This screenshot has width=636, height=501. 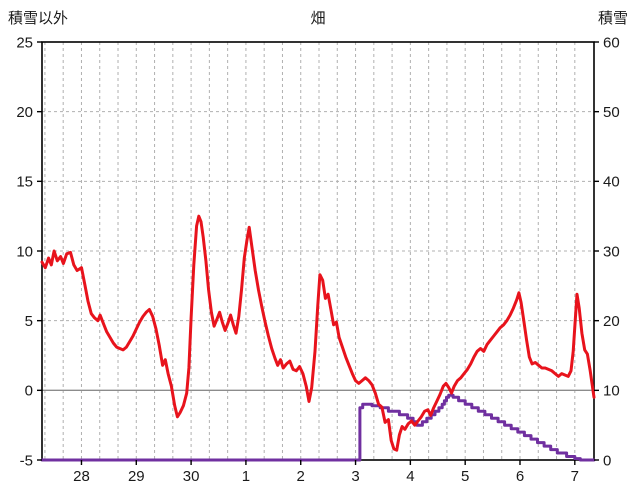 I want to click on x-axis-tick-label: 2, so click(x=301, y=476).